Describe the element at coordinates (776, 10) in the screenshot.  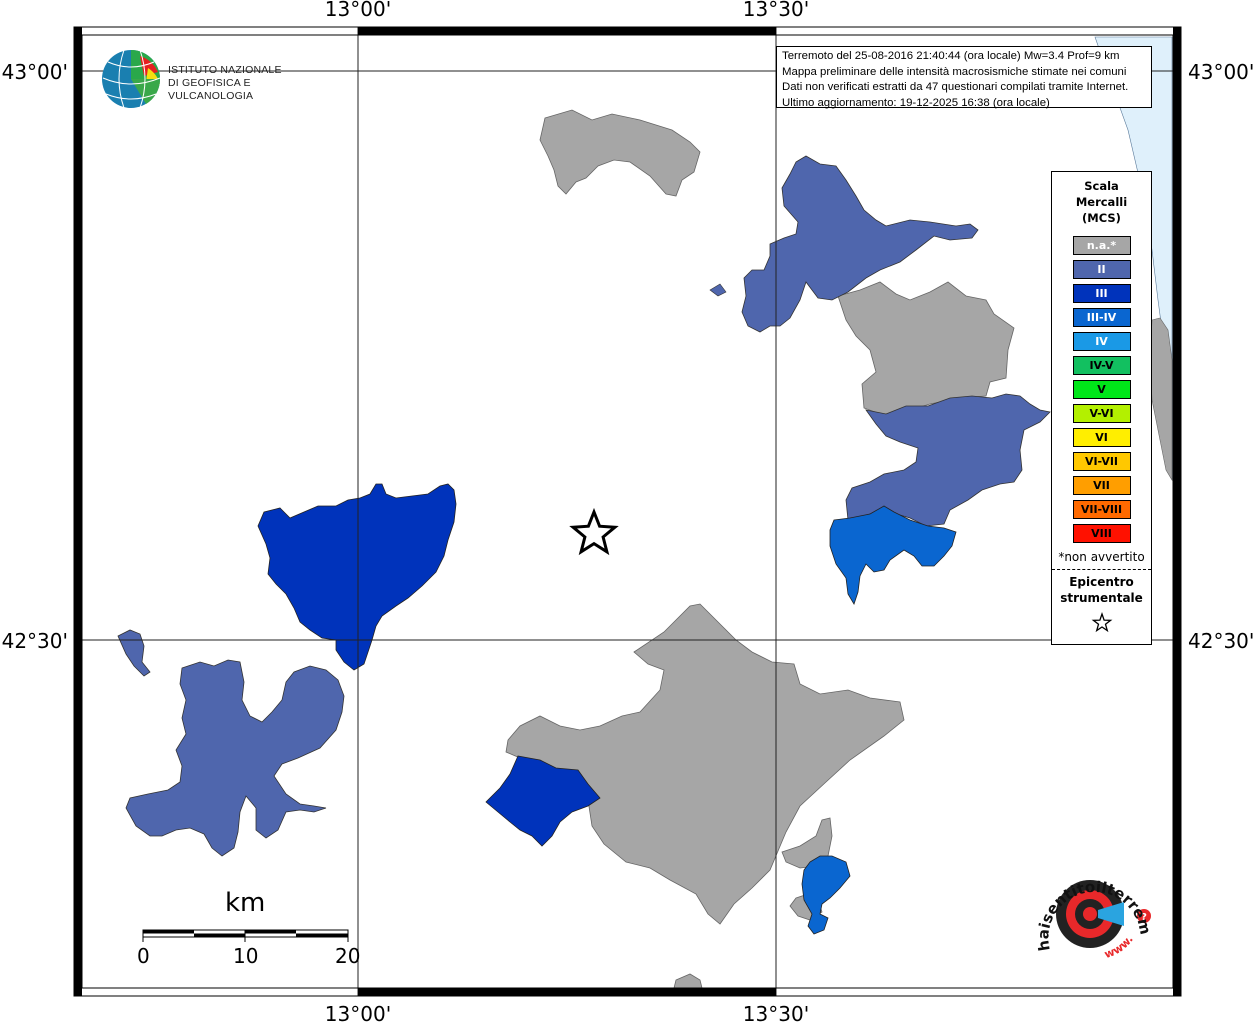
I see `top-lon-label-2: 13°30'` at that location.